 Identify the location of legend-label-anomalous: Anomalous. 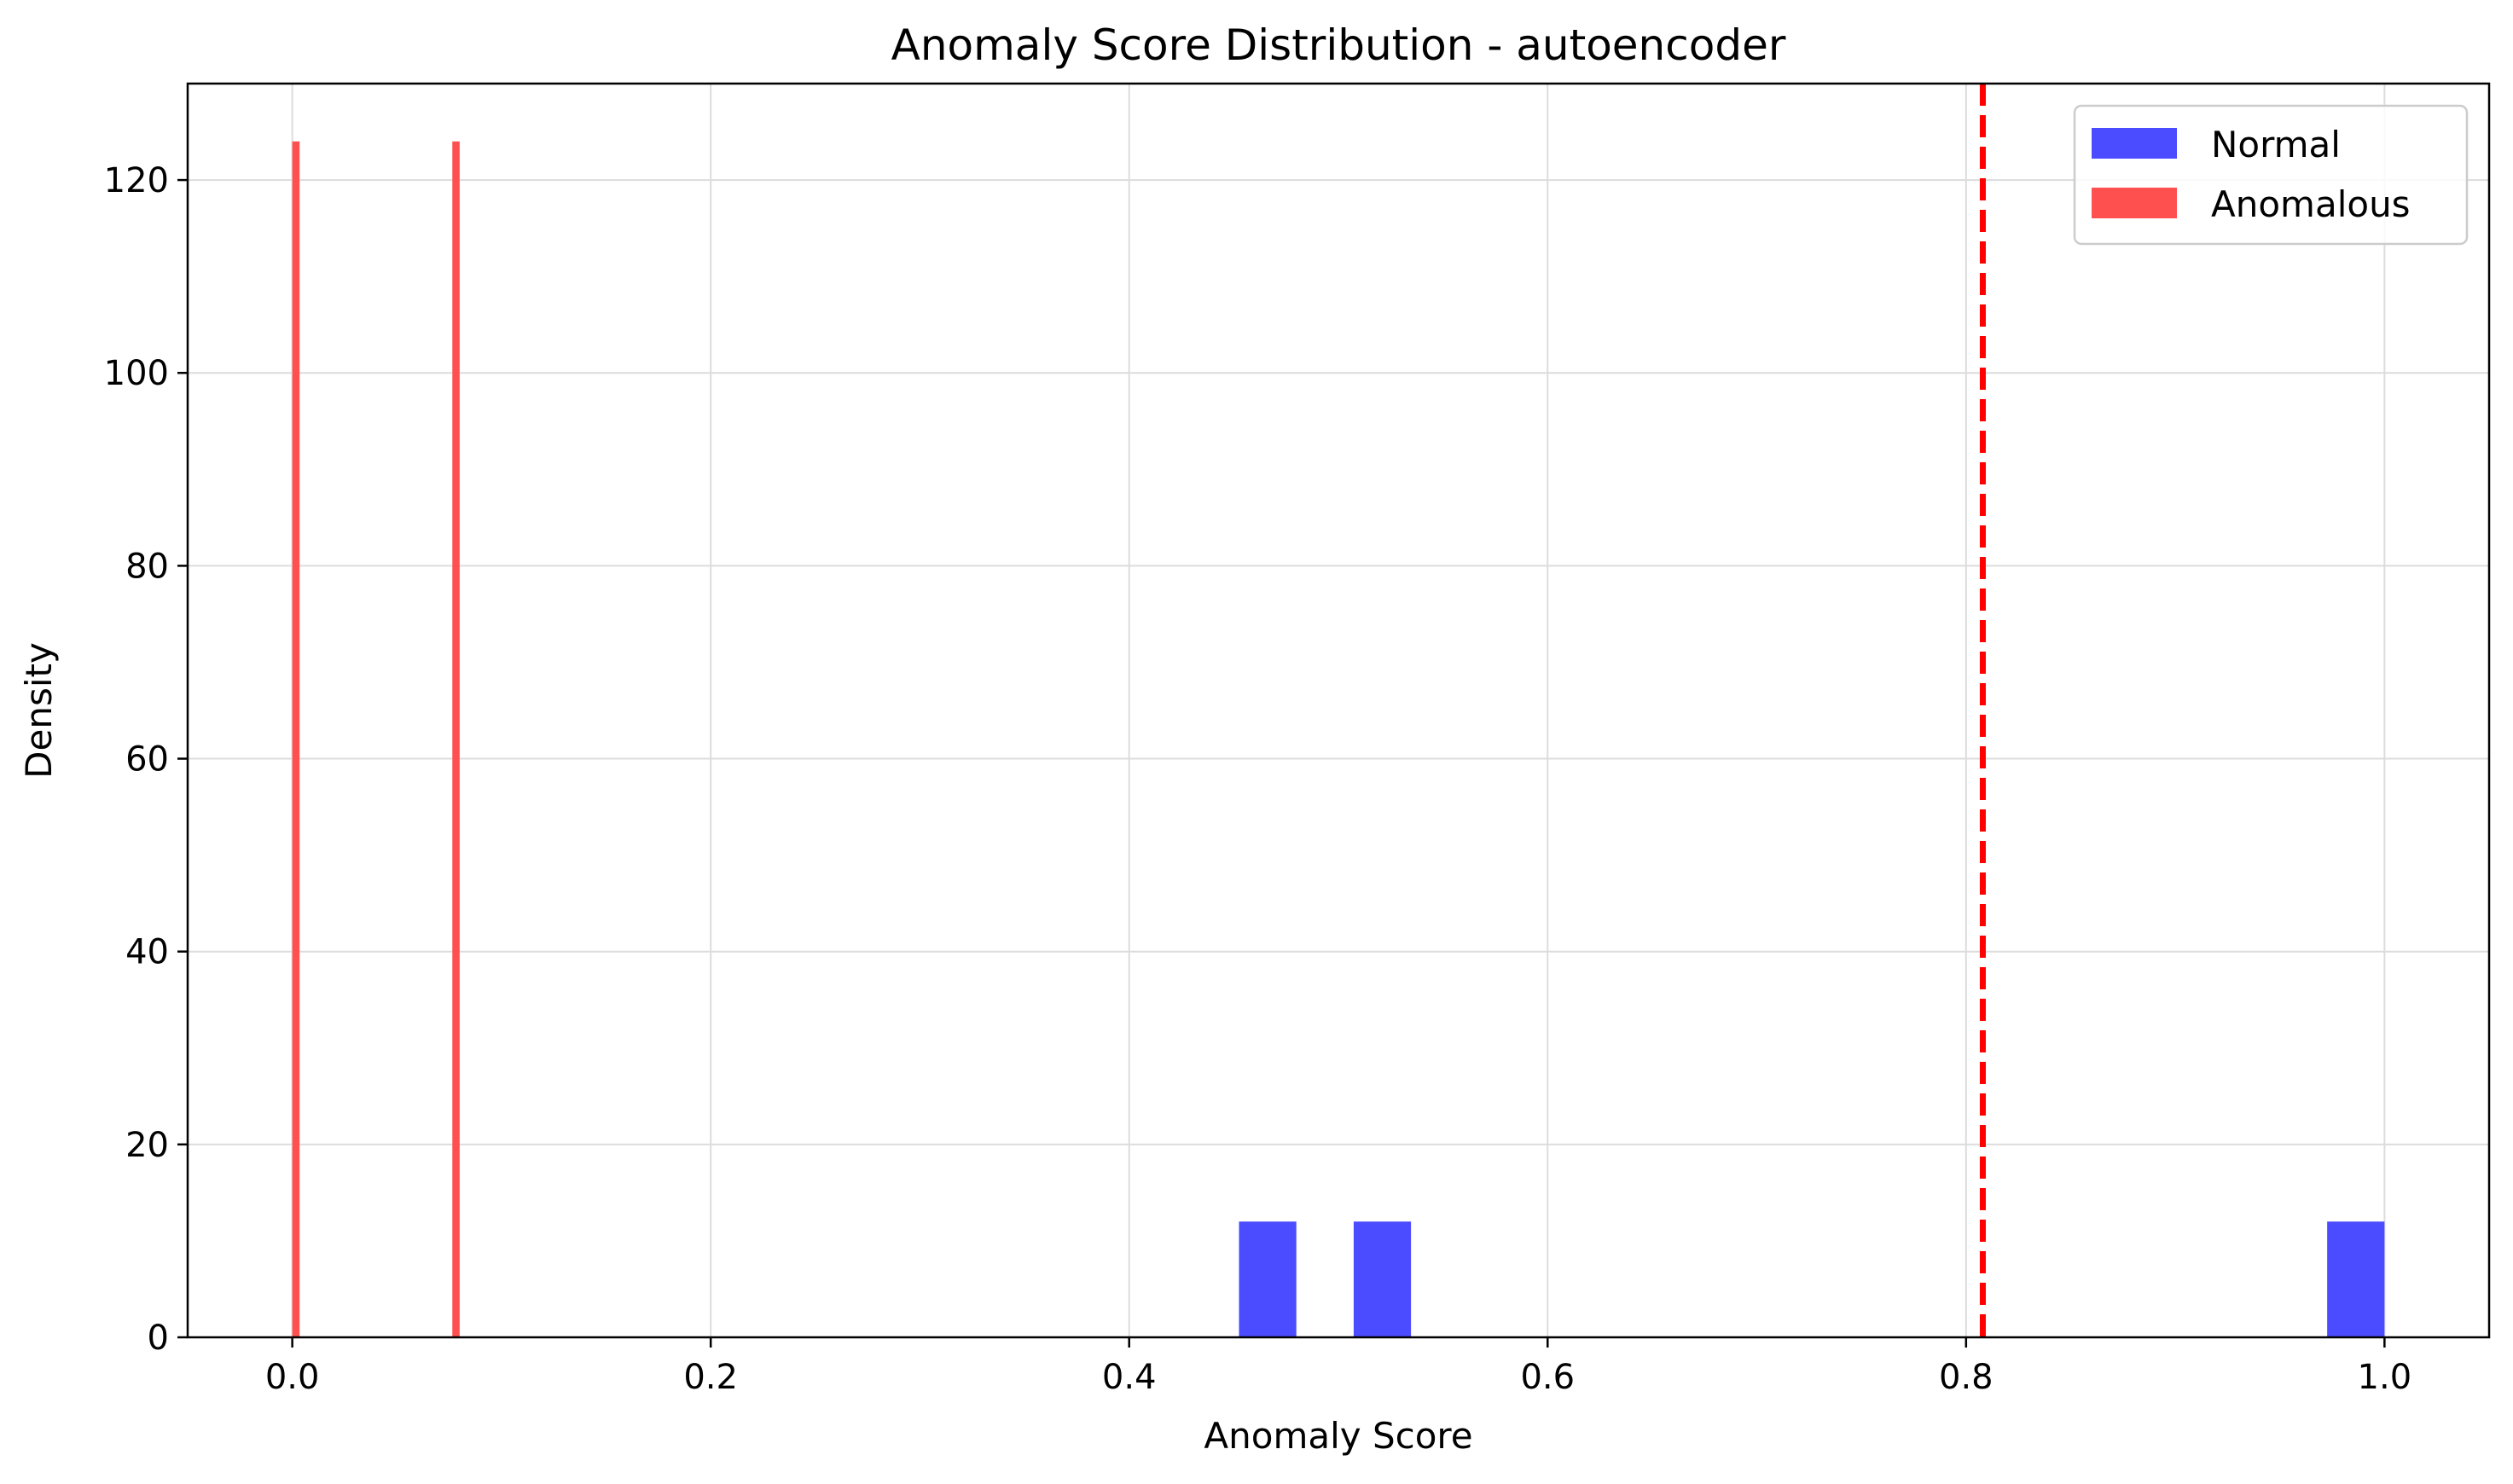
(2311, 204).